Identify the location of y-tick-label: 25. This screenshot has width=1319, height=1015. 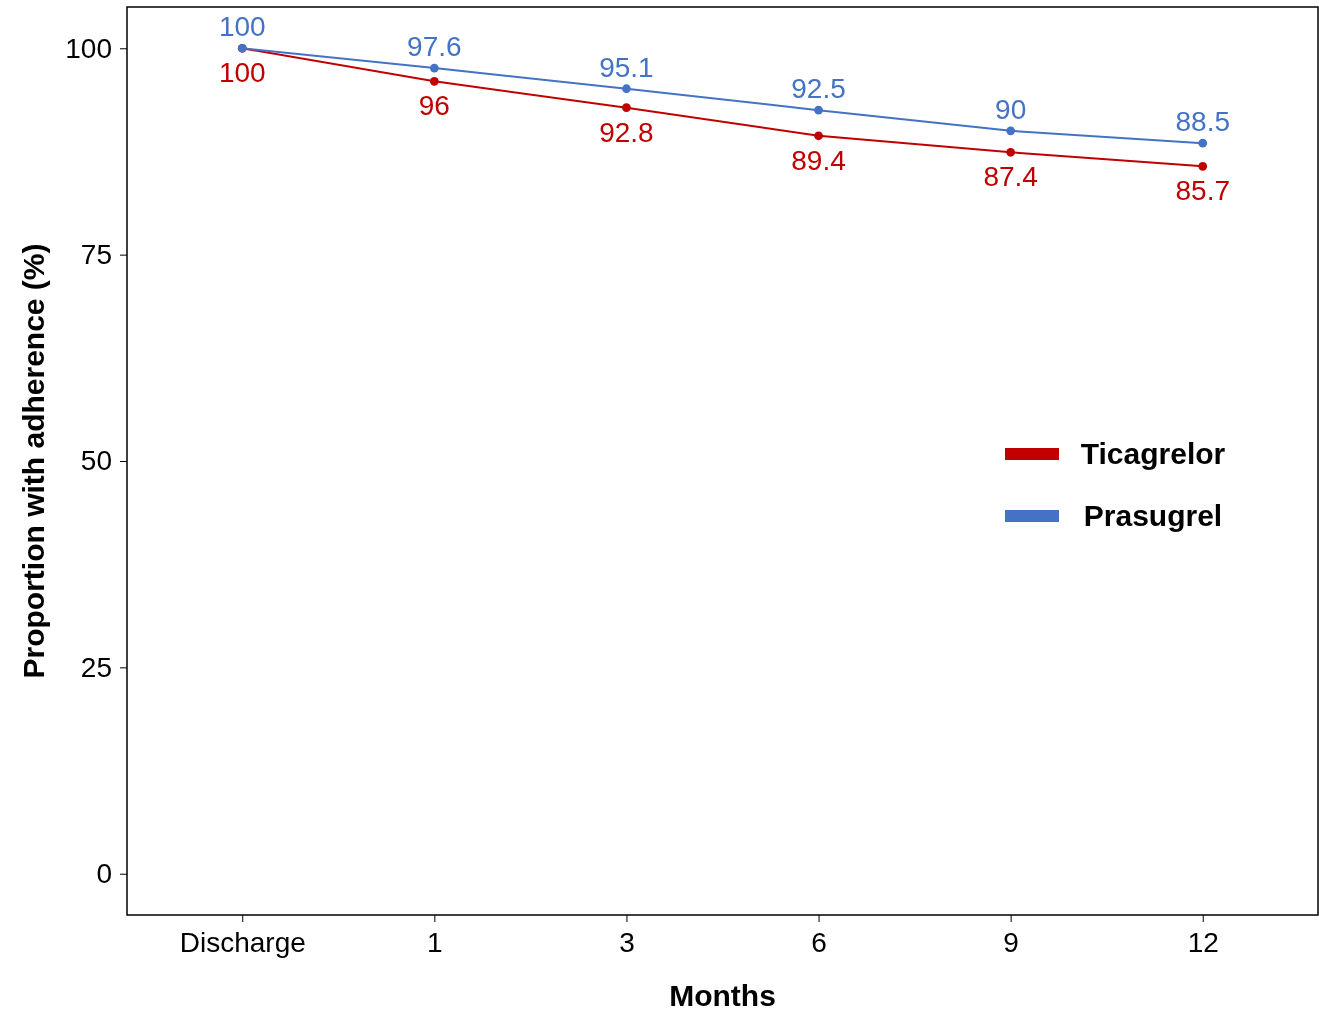
(96, 667).